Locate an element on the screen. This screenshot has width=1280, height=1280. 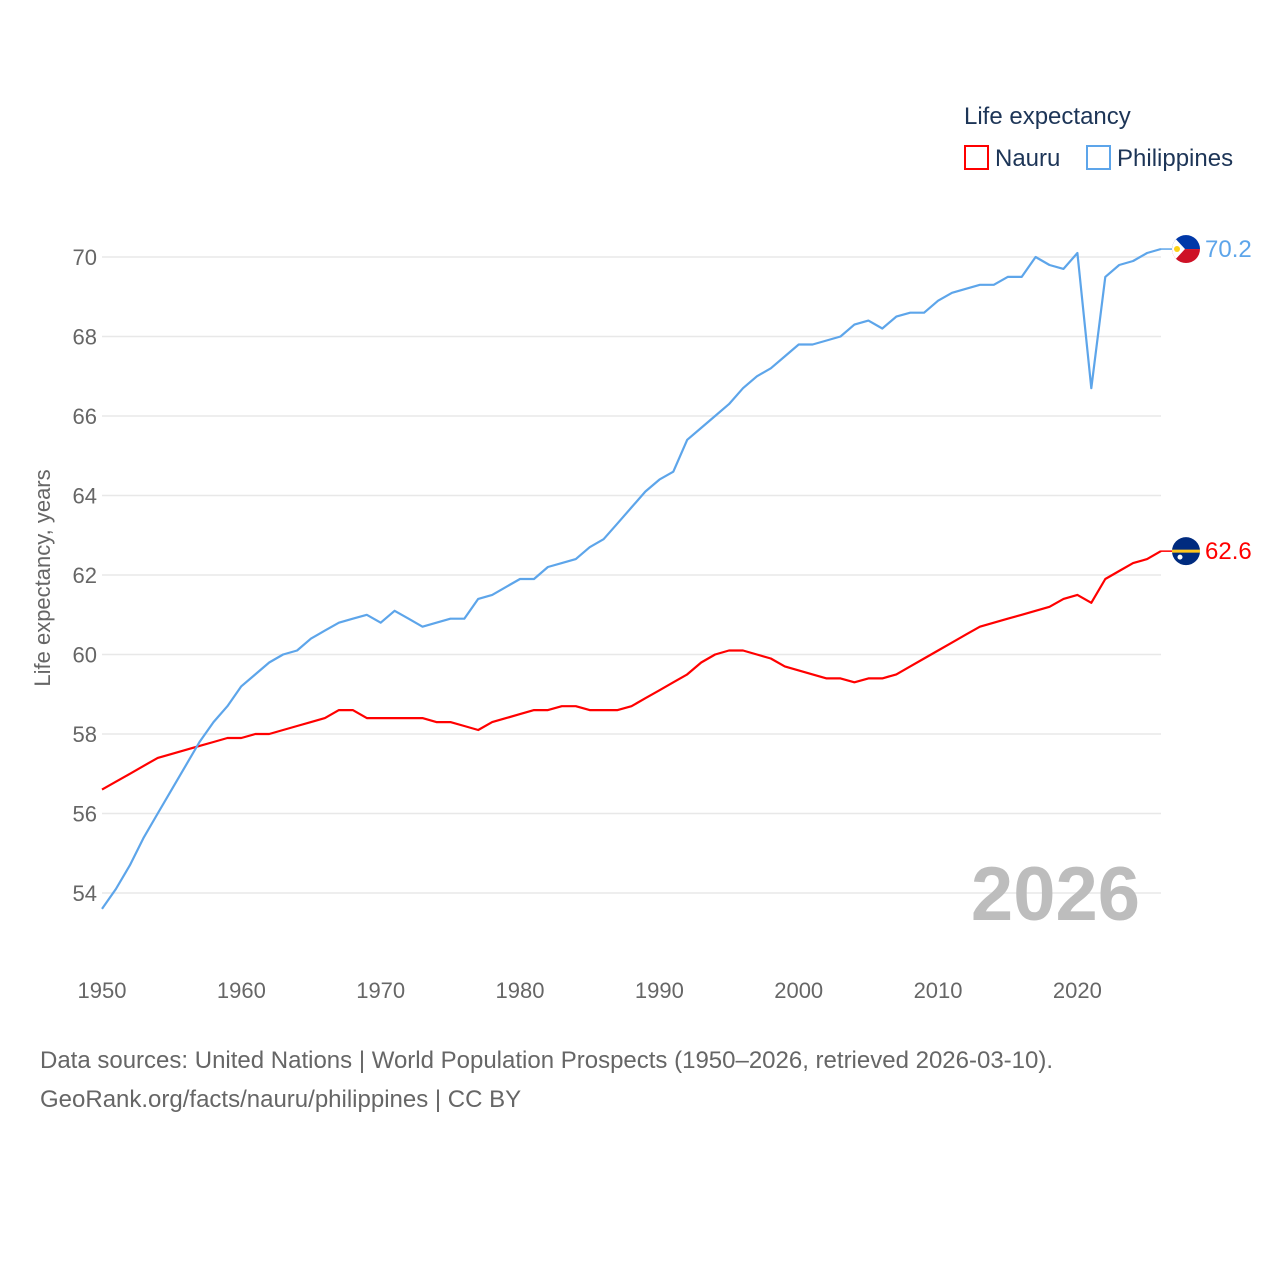
flag-sun is located at coordinates (1177, 249).